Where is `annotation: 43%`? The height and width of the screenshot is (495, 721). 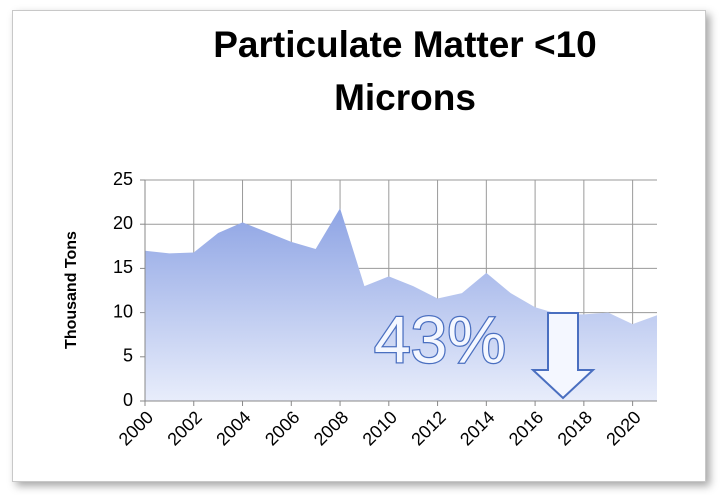
annotation: 43% is located at coordinates (440, 339).